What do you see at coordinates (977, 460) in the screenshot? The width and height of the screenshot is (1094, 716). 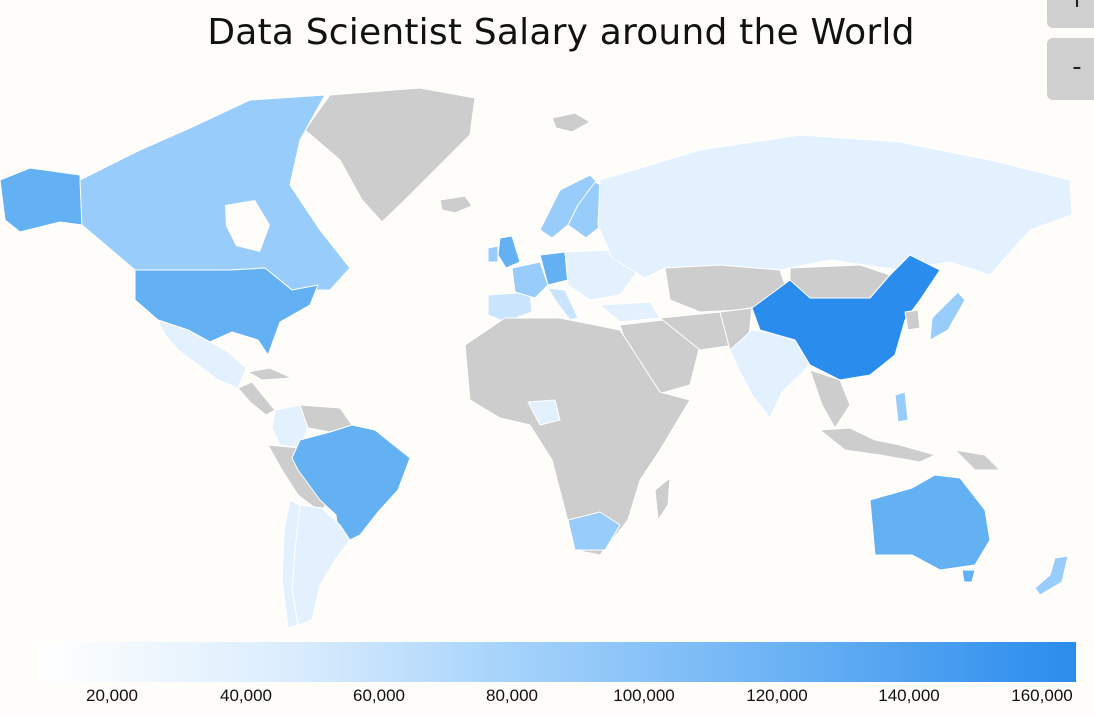 I see `country-papua-new-guinea` at bounding box center [977, 460].